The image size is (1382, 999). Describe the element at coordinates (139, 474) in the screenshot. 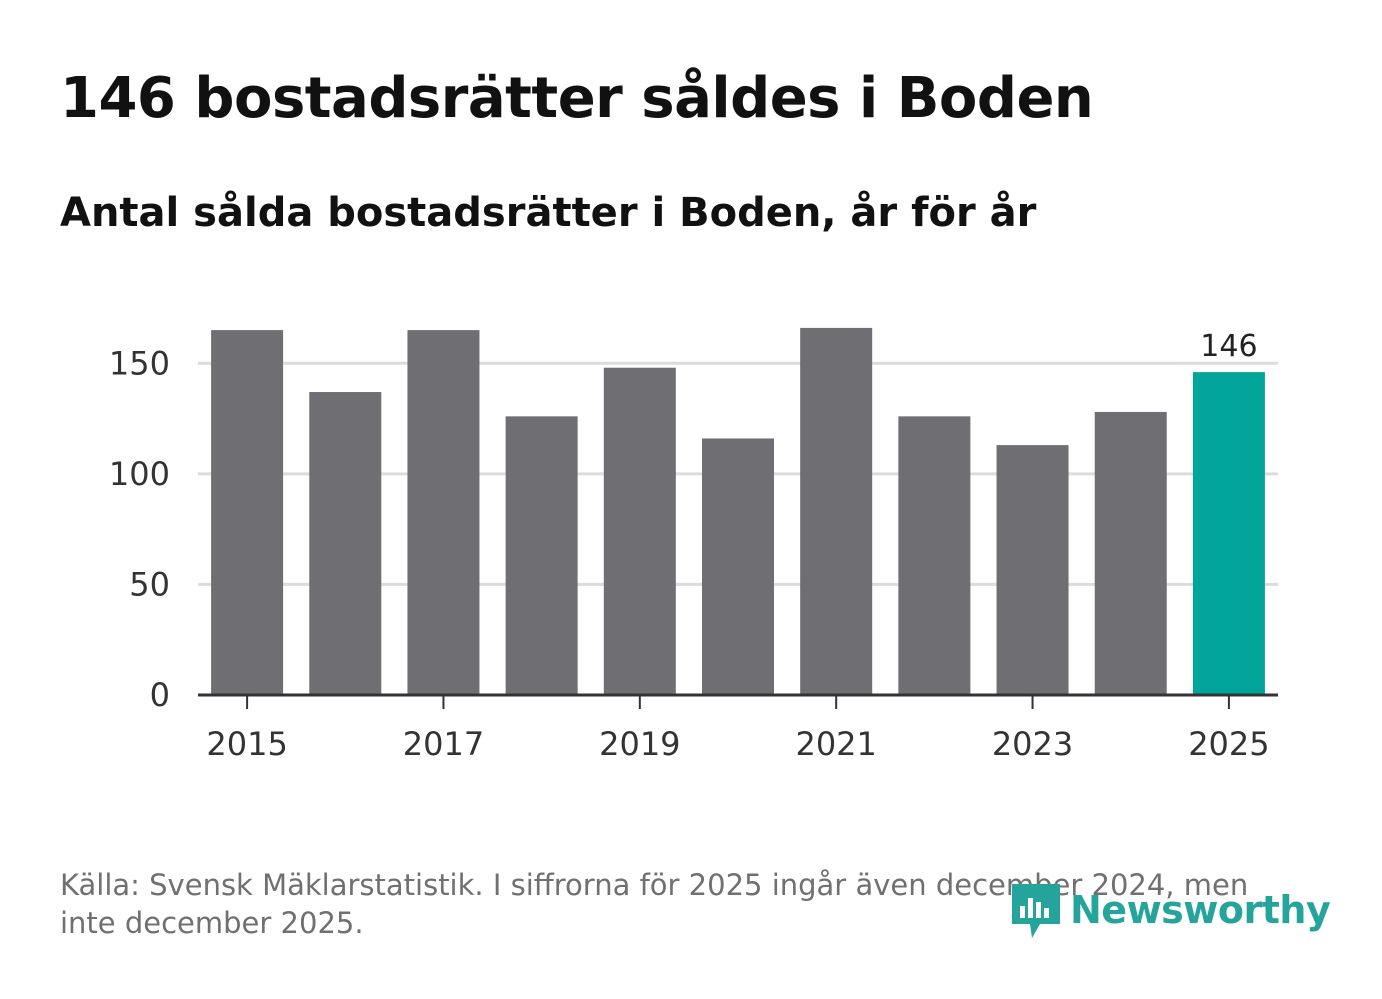

I see `y-tick-label: 100` at that location.